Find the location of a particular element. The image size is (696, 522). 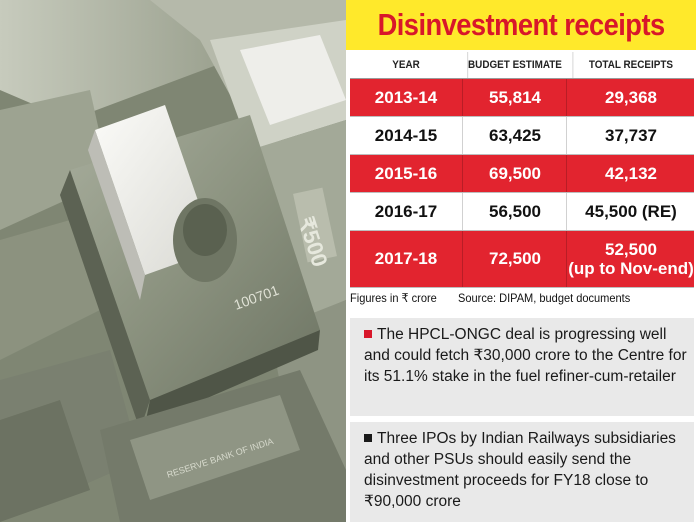

cell-year: 2016-17 is located at coordinates (406, 211).